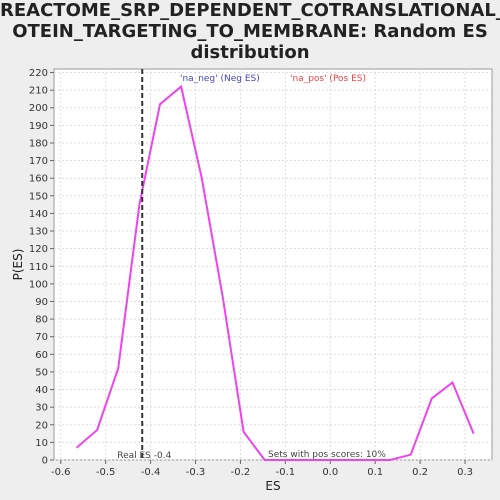 The height and width of the screenshot is (500, 500). What do you see at coordinates (41, 443) in the screenshot?
I see `y-tick-label: 10` at bounding box center [41, 443].